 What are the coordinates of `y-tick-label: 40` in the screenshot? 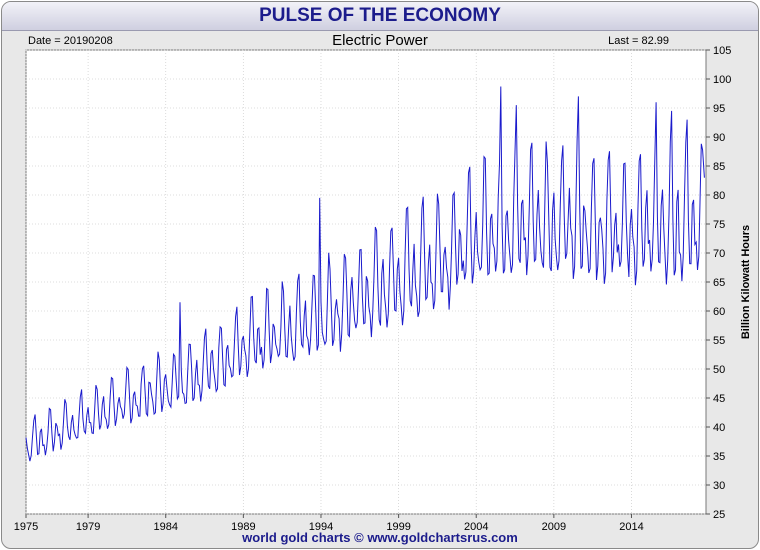 It's located at (719, 428).